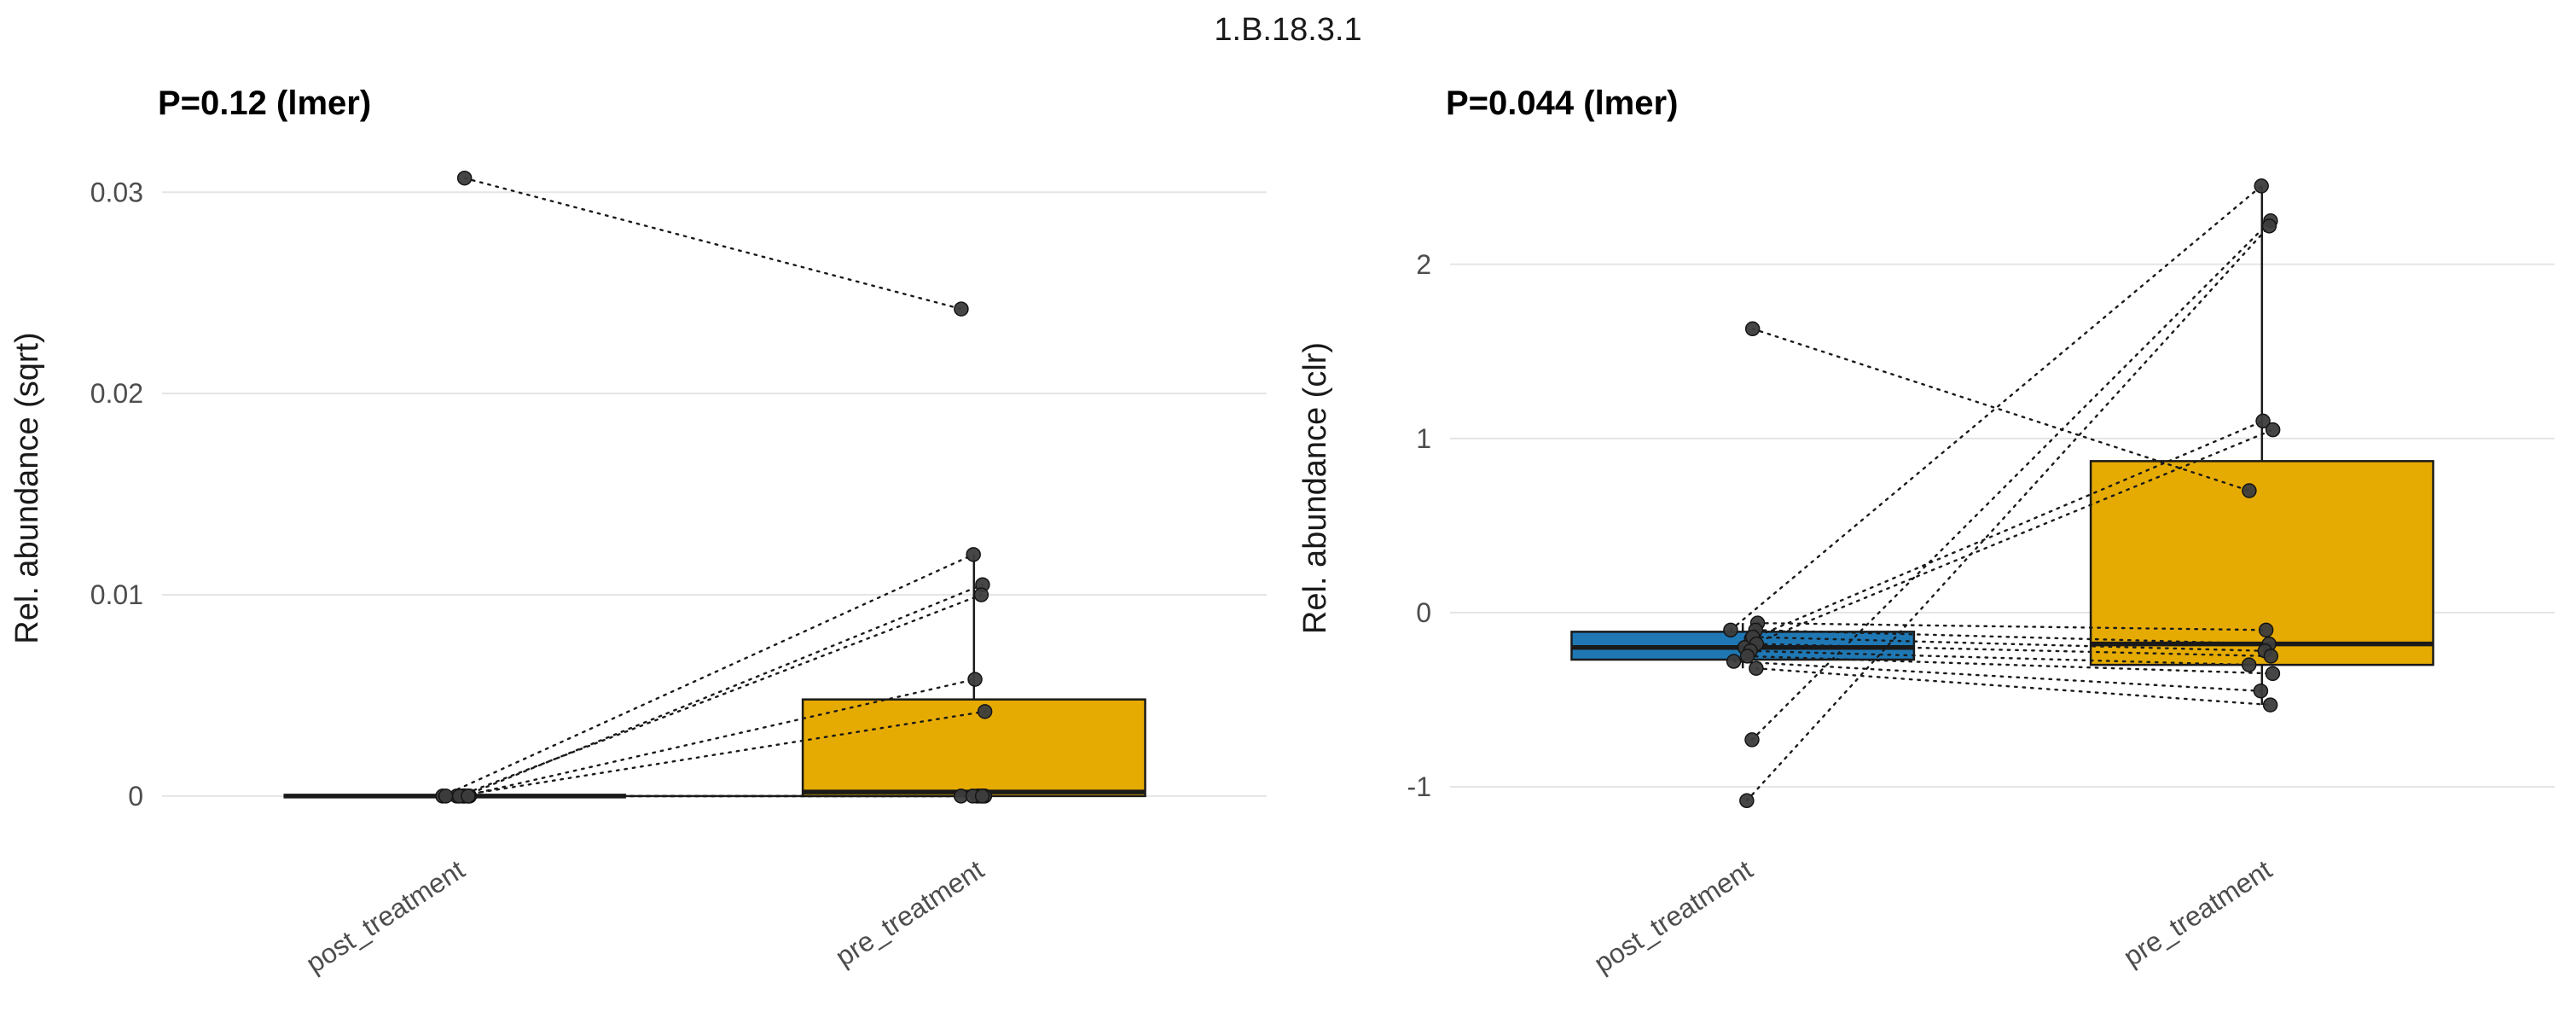 The image size is (2576, 1024). Describe the element at coordinates (116, 594) in the screenshot. I see `svg-text: 0.01` at that location.